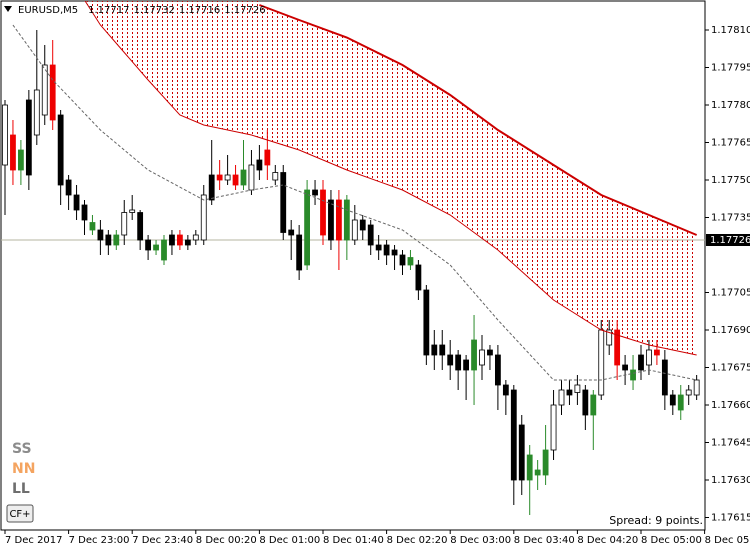 The height and width of the screenshot is (550, 750). What do you see at coordinates (730, 293) in the screenshot?
I see `y-tick-label: 1.17705` at bounding box center [730, 293].